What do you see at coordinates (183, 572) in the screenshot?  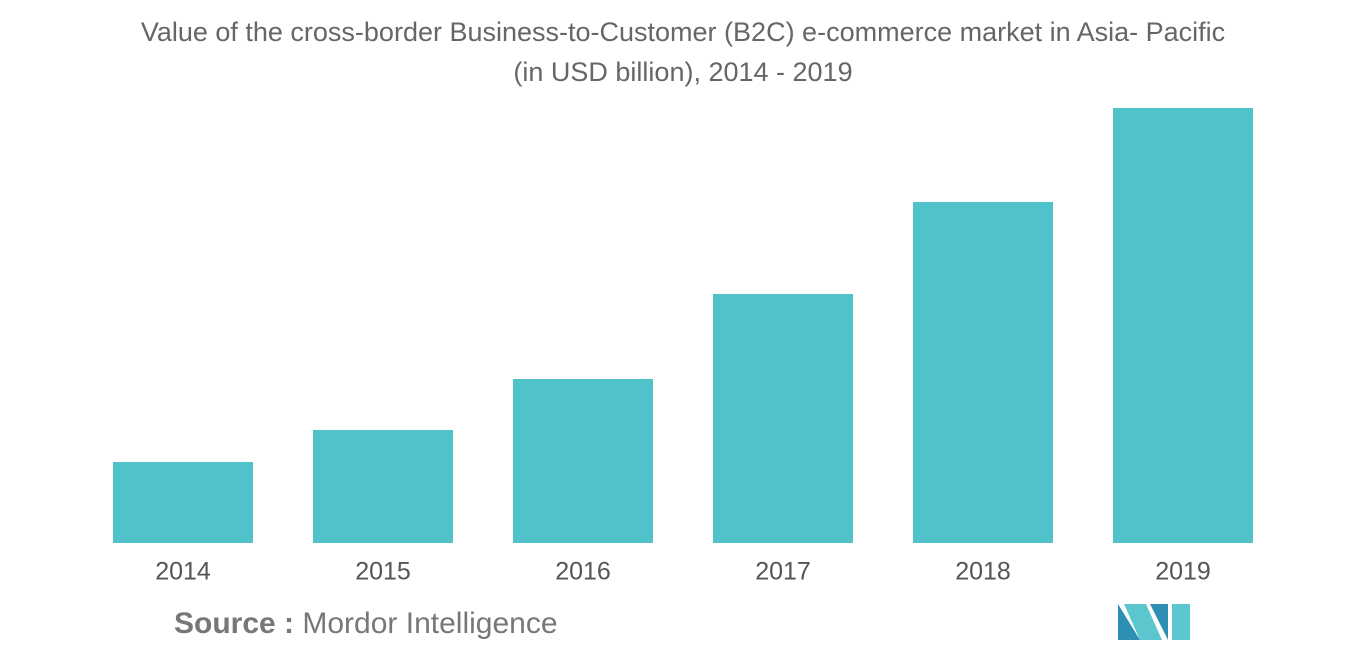 I see `x-tick-label: 2014` at bounding box center [183, 572].